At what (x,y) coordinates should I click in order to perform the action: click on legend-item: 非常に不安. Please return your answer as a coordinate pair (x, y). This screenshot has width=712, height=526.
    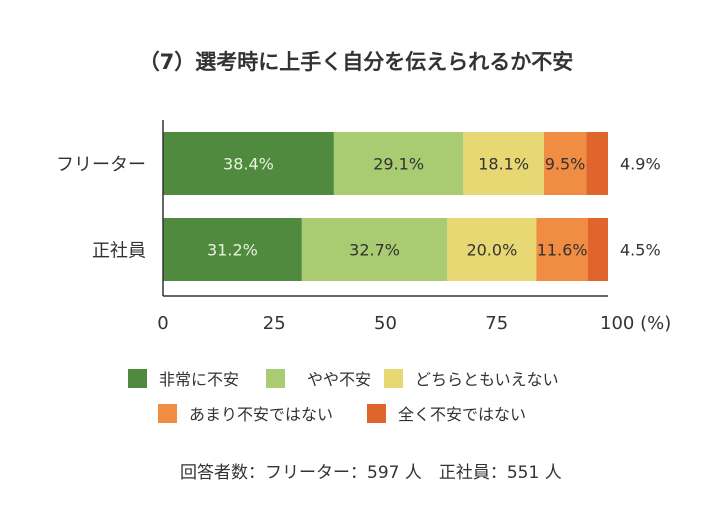
    Looking at the image, I should click on (183, 378).